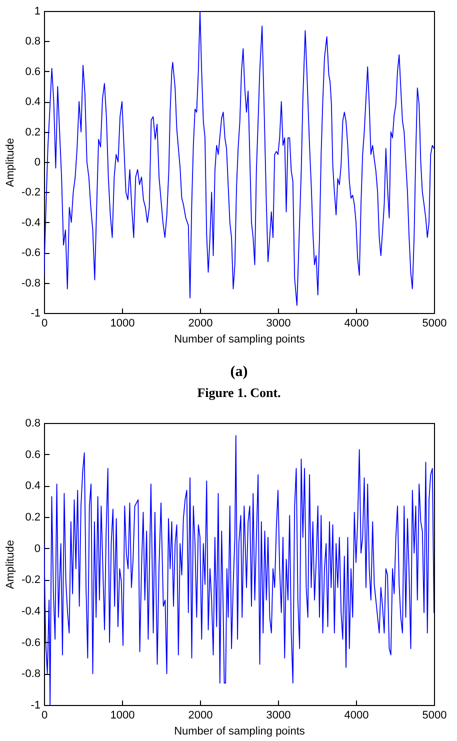 This screenshot has width=457, height=741. What do you see at coordinates (239, 392) in the screenshot?
I see `caption: Figure 1. Cont.` at bounding box center [239, 392].